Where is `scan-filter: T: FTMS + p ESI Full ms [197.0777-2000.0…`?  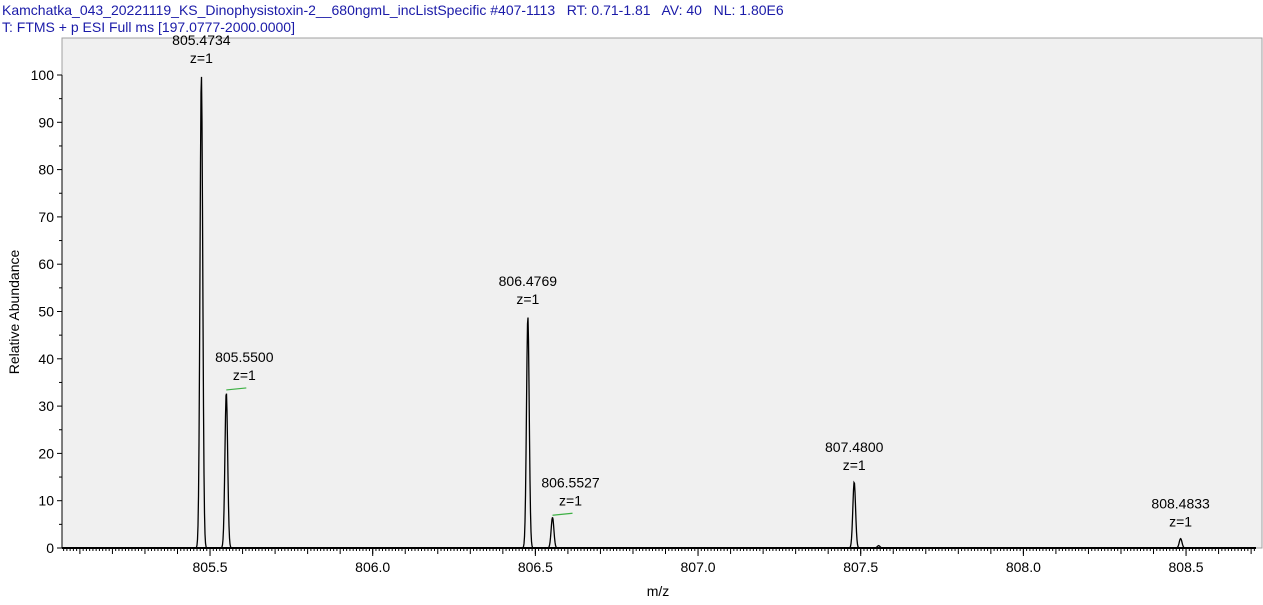
scan-filter: T: FTMS + p ESI Full ms [197.0777-2000.0… is located at coordinates (148, 27).